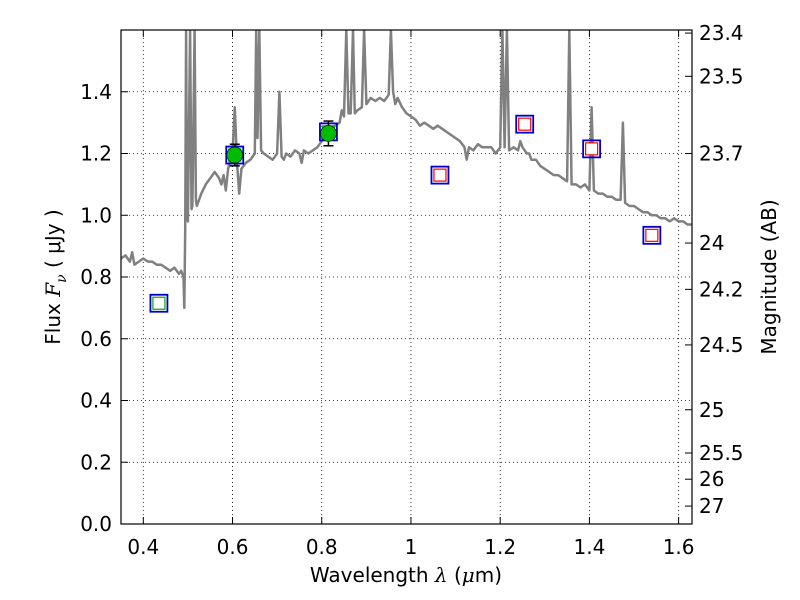  I want to click on x-tick-label: 0.6, so click(233, 547).